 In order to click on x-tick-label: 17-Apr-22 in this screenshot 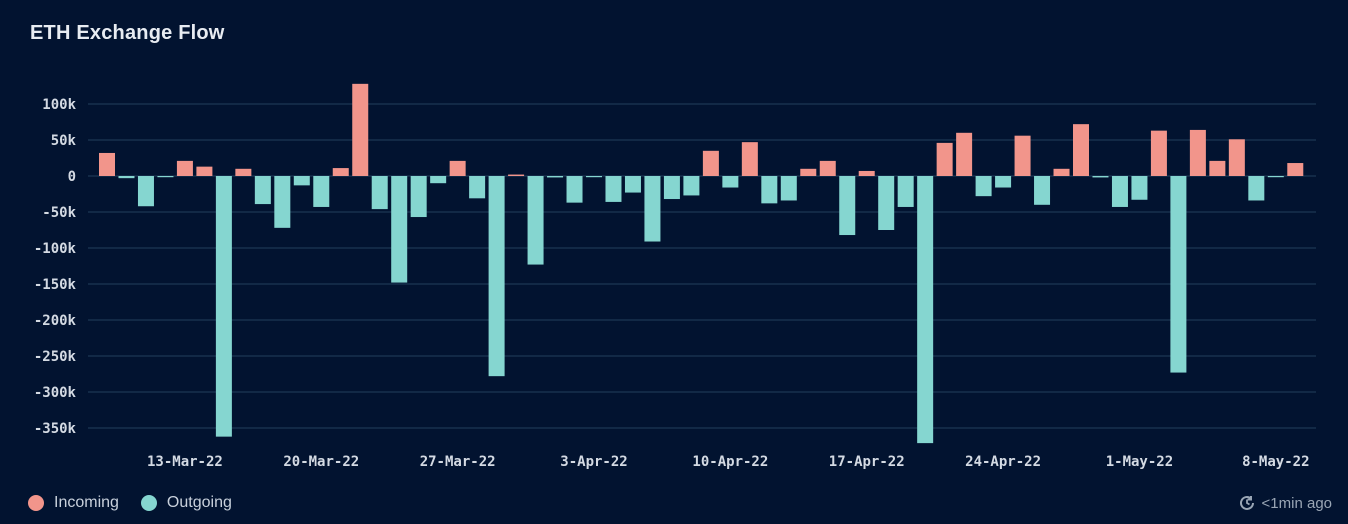, I will do `click(867, 462)`.